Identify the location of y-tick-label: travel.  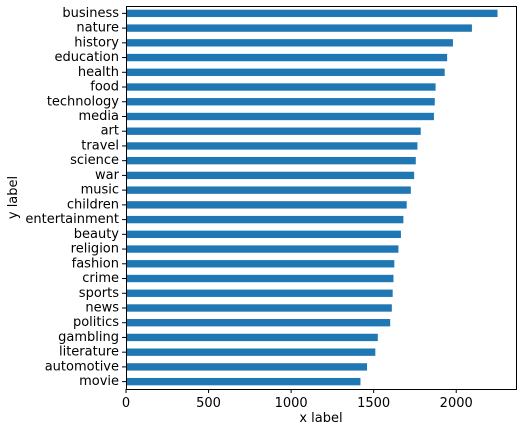
(100, 145).